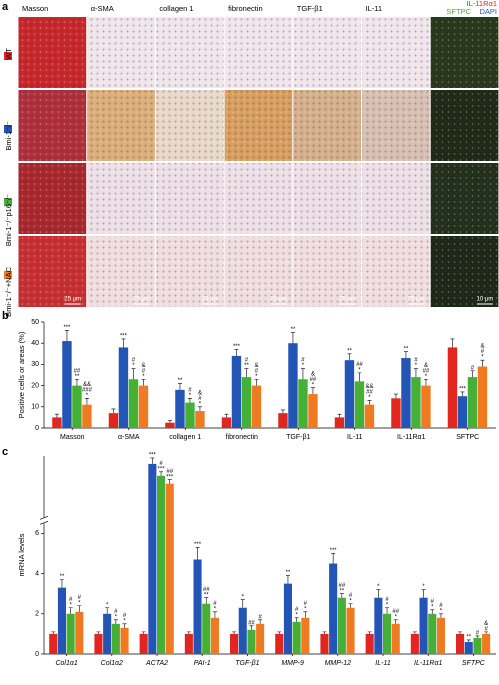  Describe the element at coordinates (37, 614) in the screenshot. I see `y-tick-label: 2` at that location.